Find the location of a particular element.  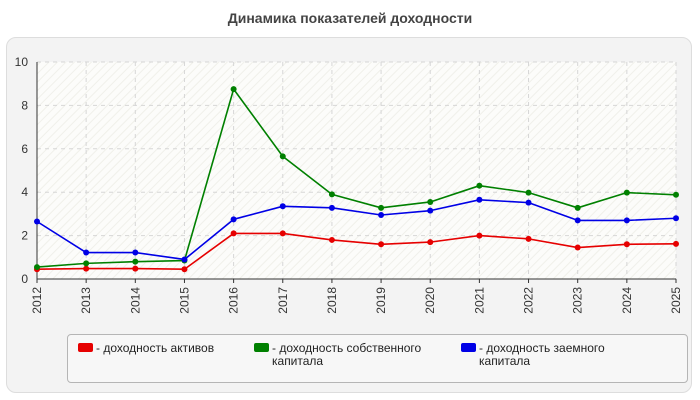

y-tick-label: 4 is located at coordinates (24, 192).